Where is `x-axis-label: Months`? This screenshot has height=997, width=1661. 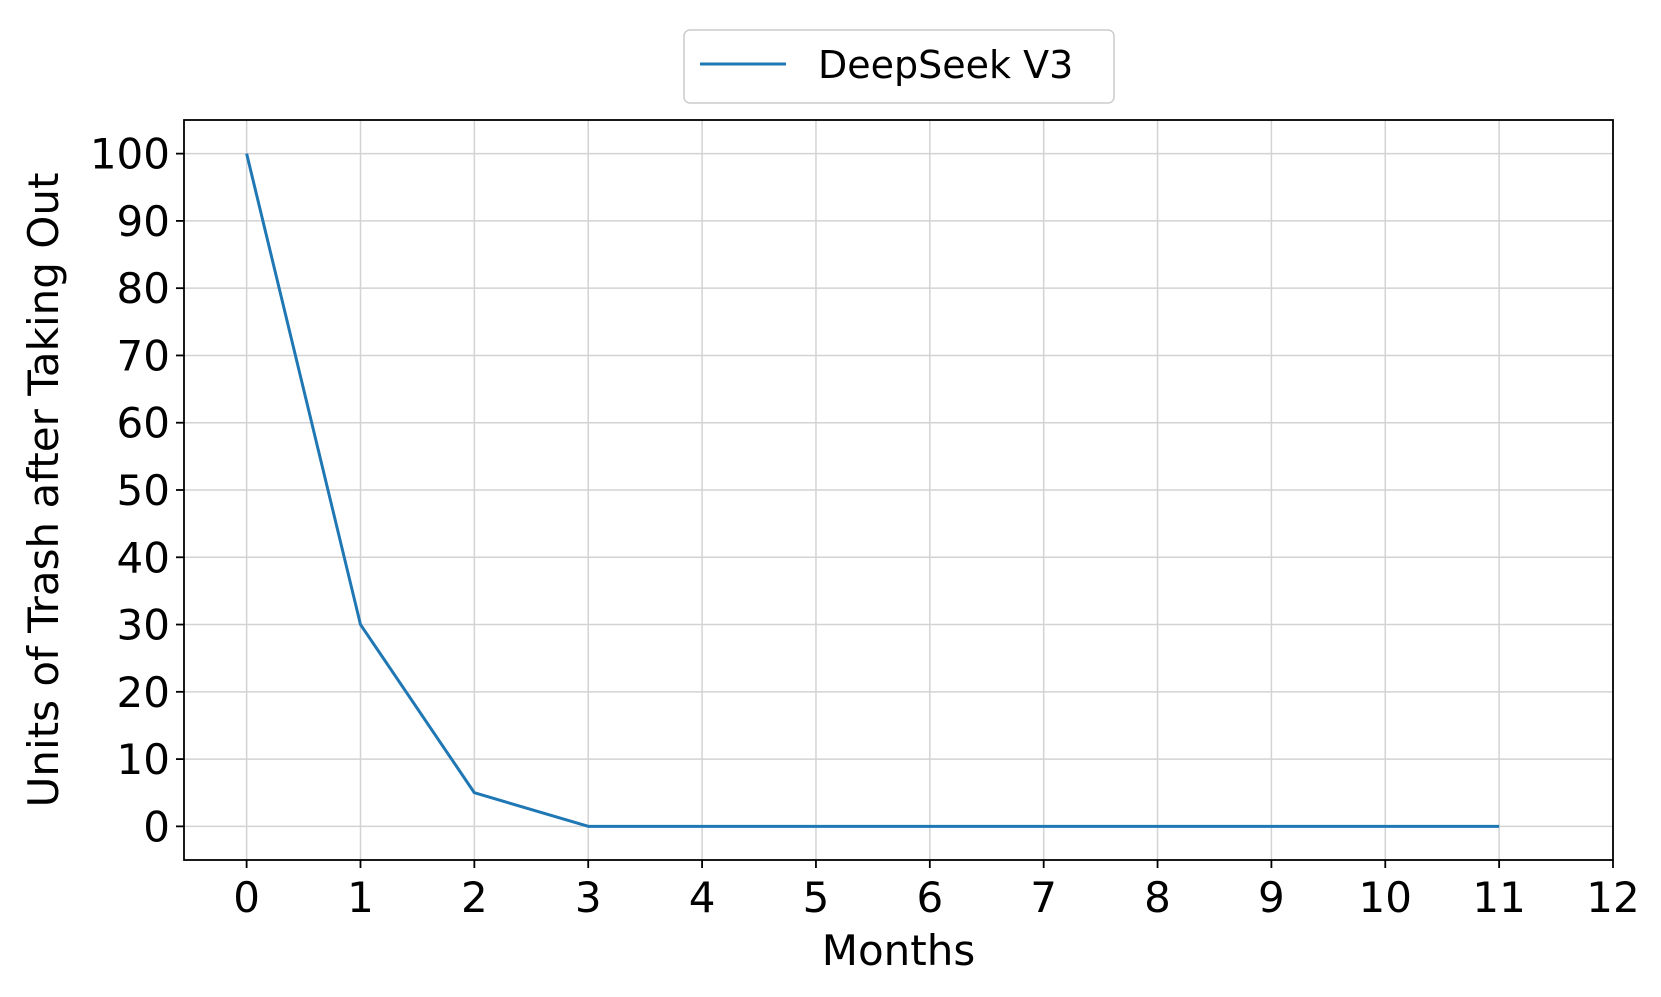 x-axis-label: Months is located at coordinates (899, 950).